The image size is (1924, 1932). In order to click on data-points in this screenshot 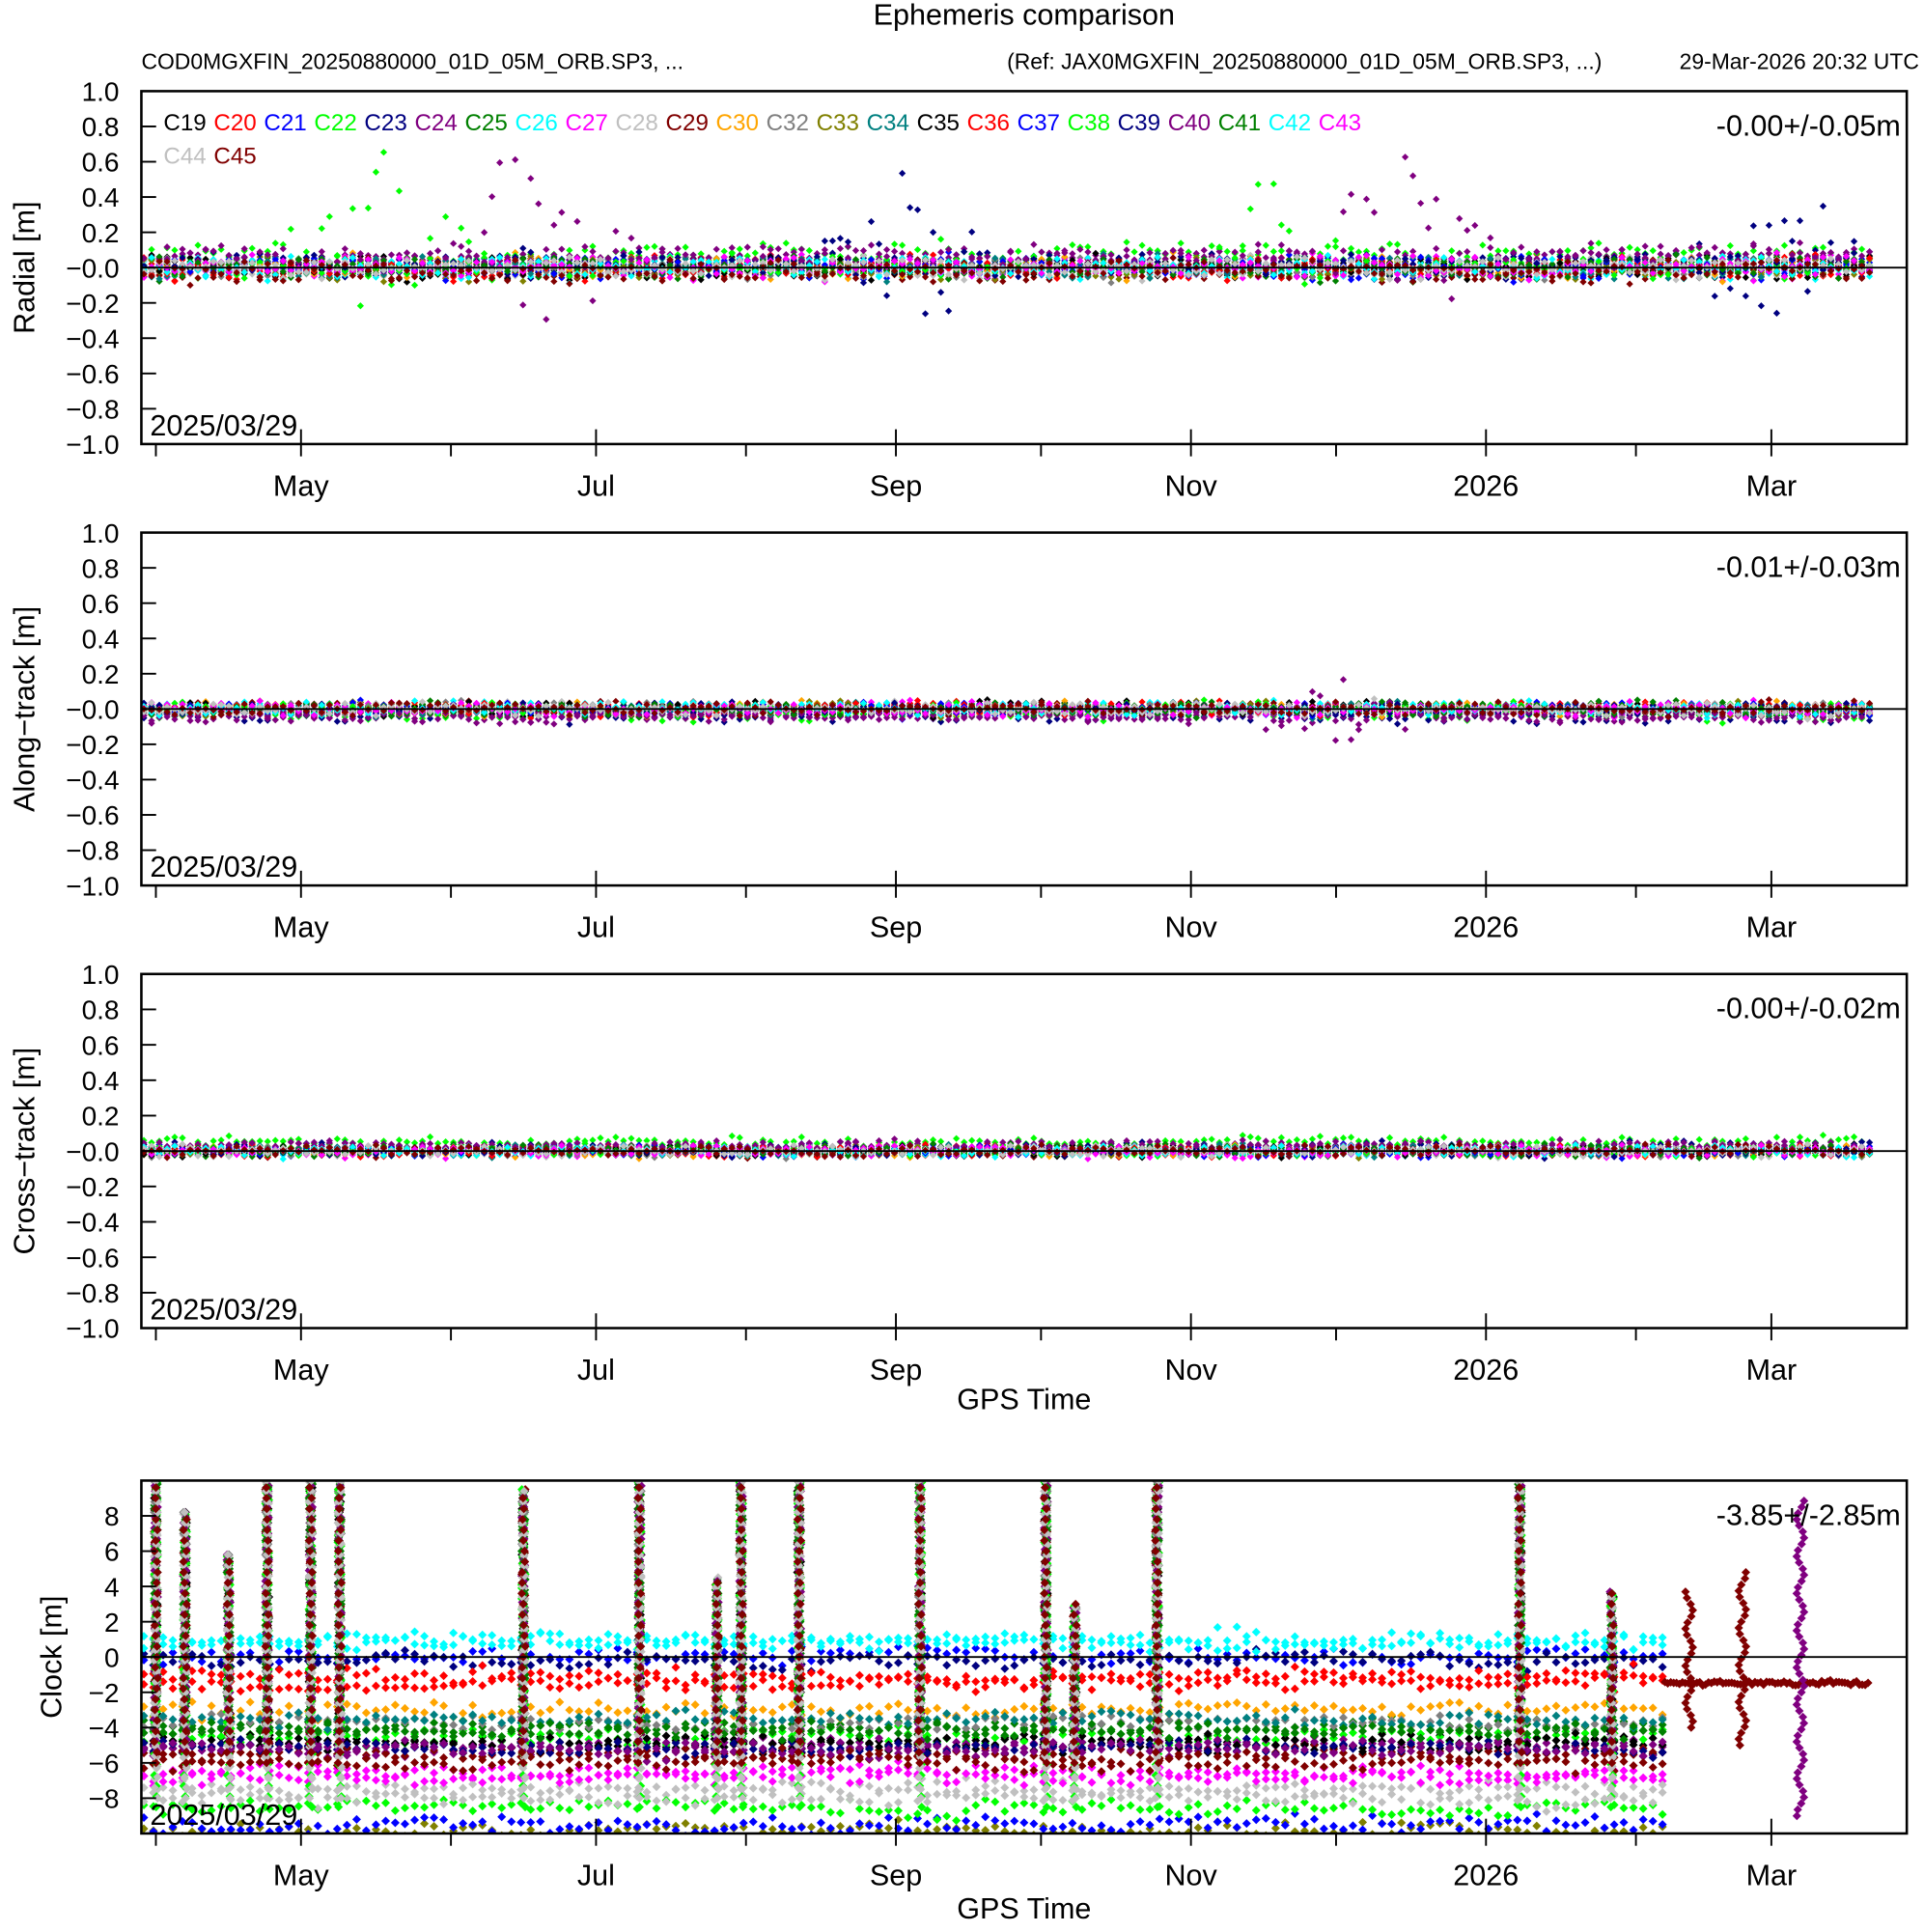, I will do `click(1007, 236)`.